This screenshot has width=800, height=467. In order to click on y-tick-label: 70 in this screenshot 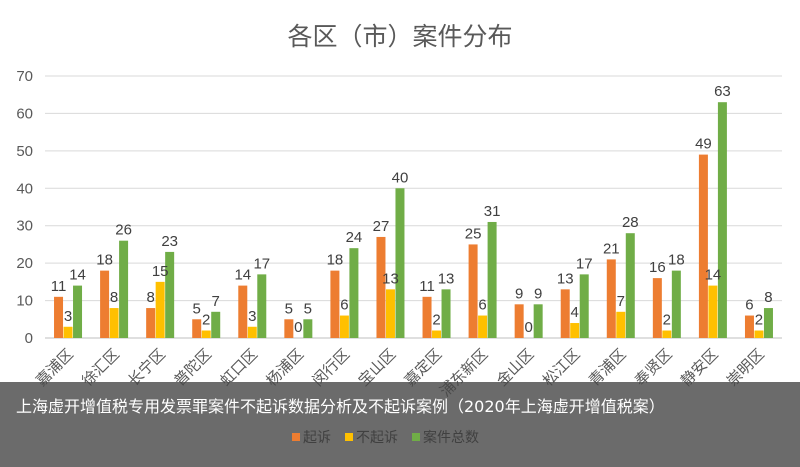, I will do `click(24, 76)`.